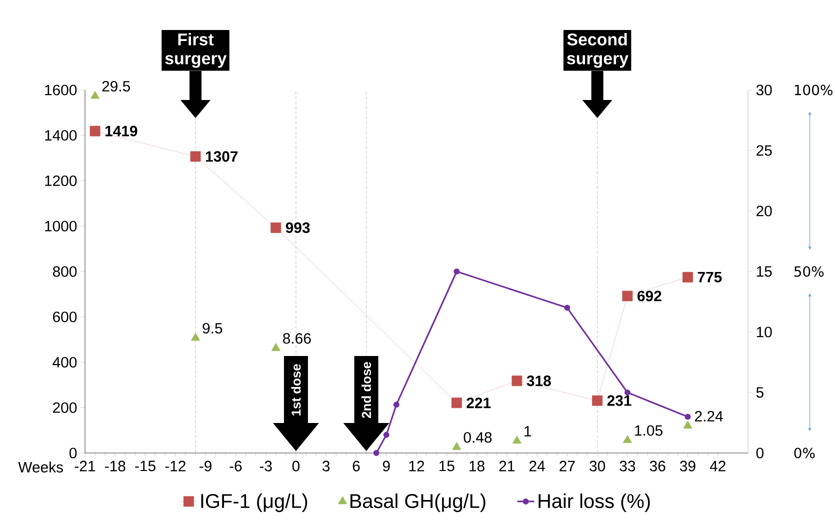 Image resolution: width=835 pixels, height=523 pixels. Describe the element at coordinates (760, 453) in the screenshot. I see `y2-tick-label: 0` at that location.